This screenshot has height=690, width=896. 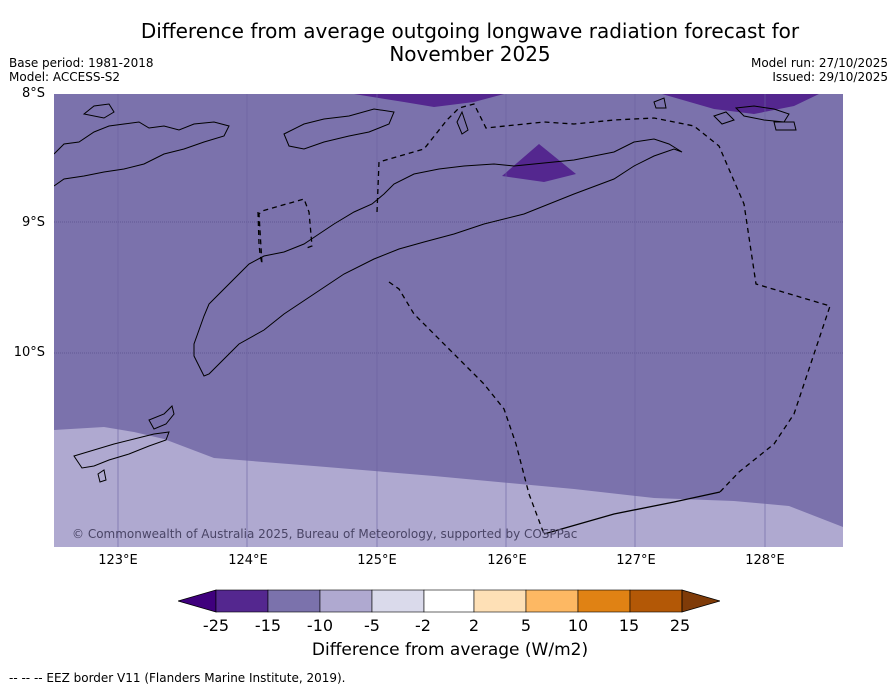 I want to click on issued-date: Issued: 29/10/2025, so click(x=830, y=77).